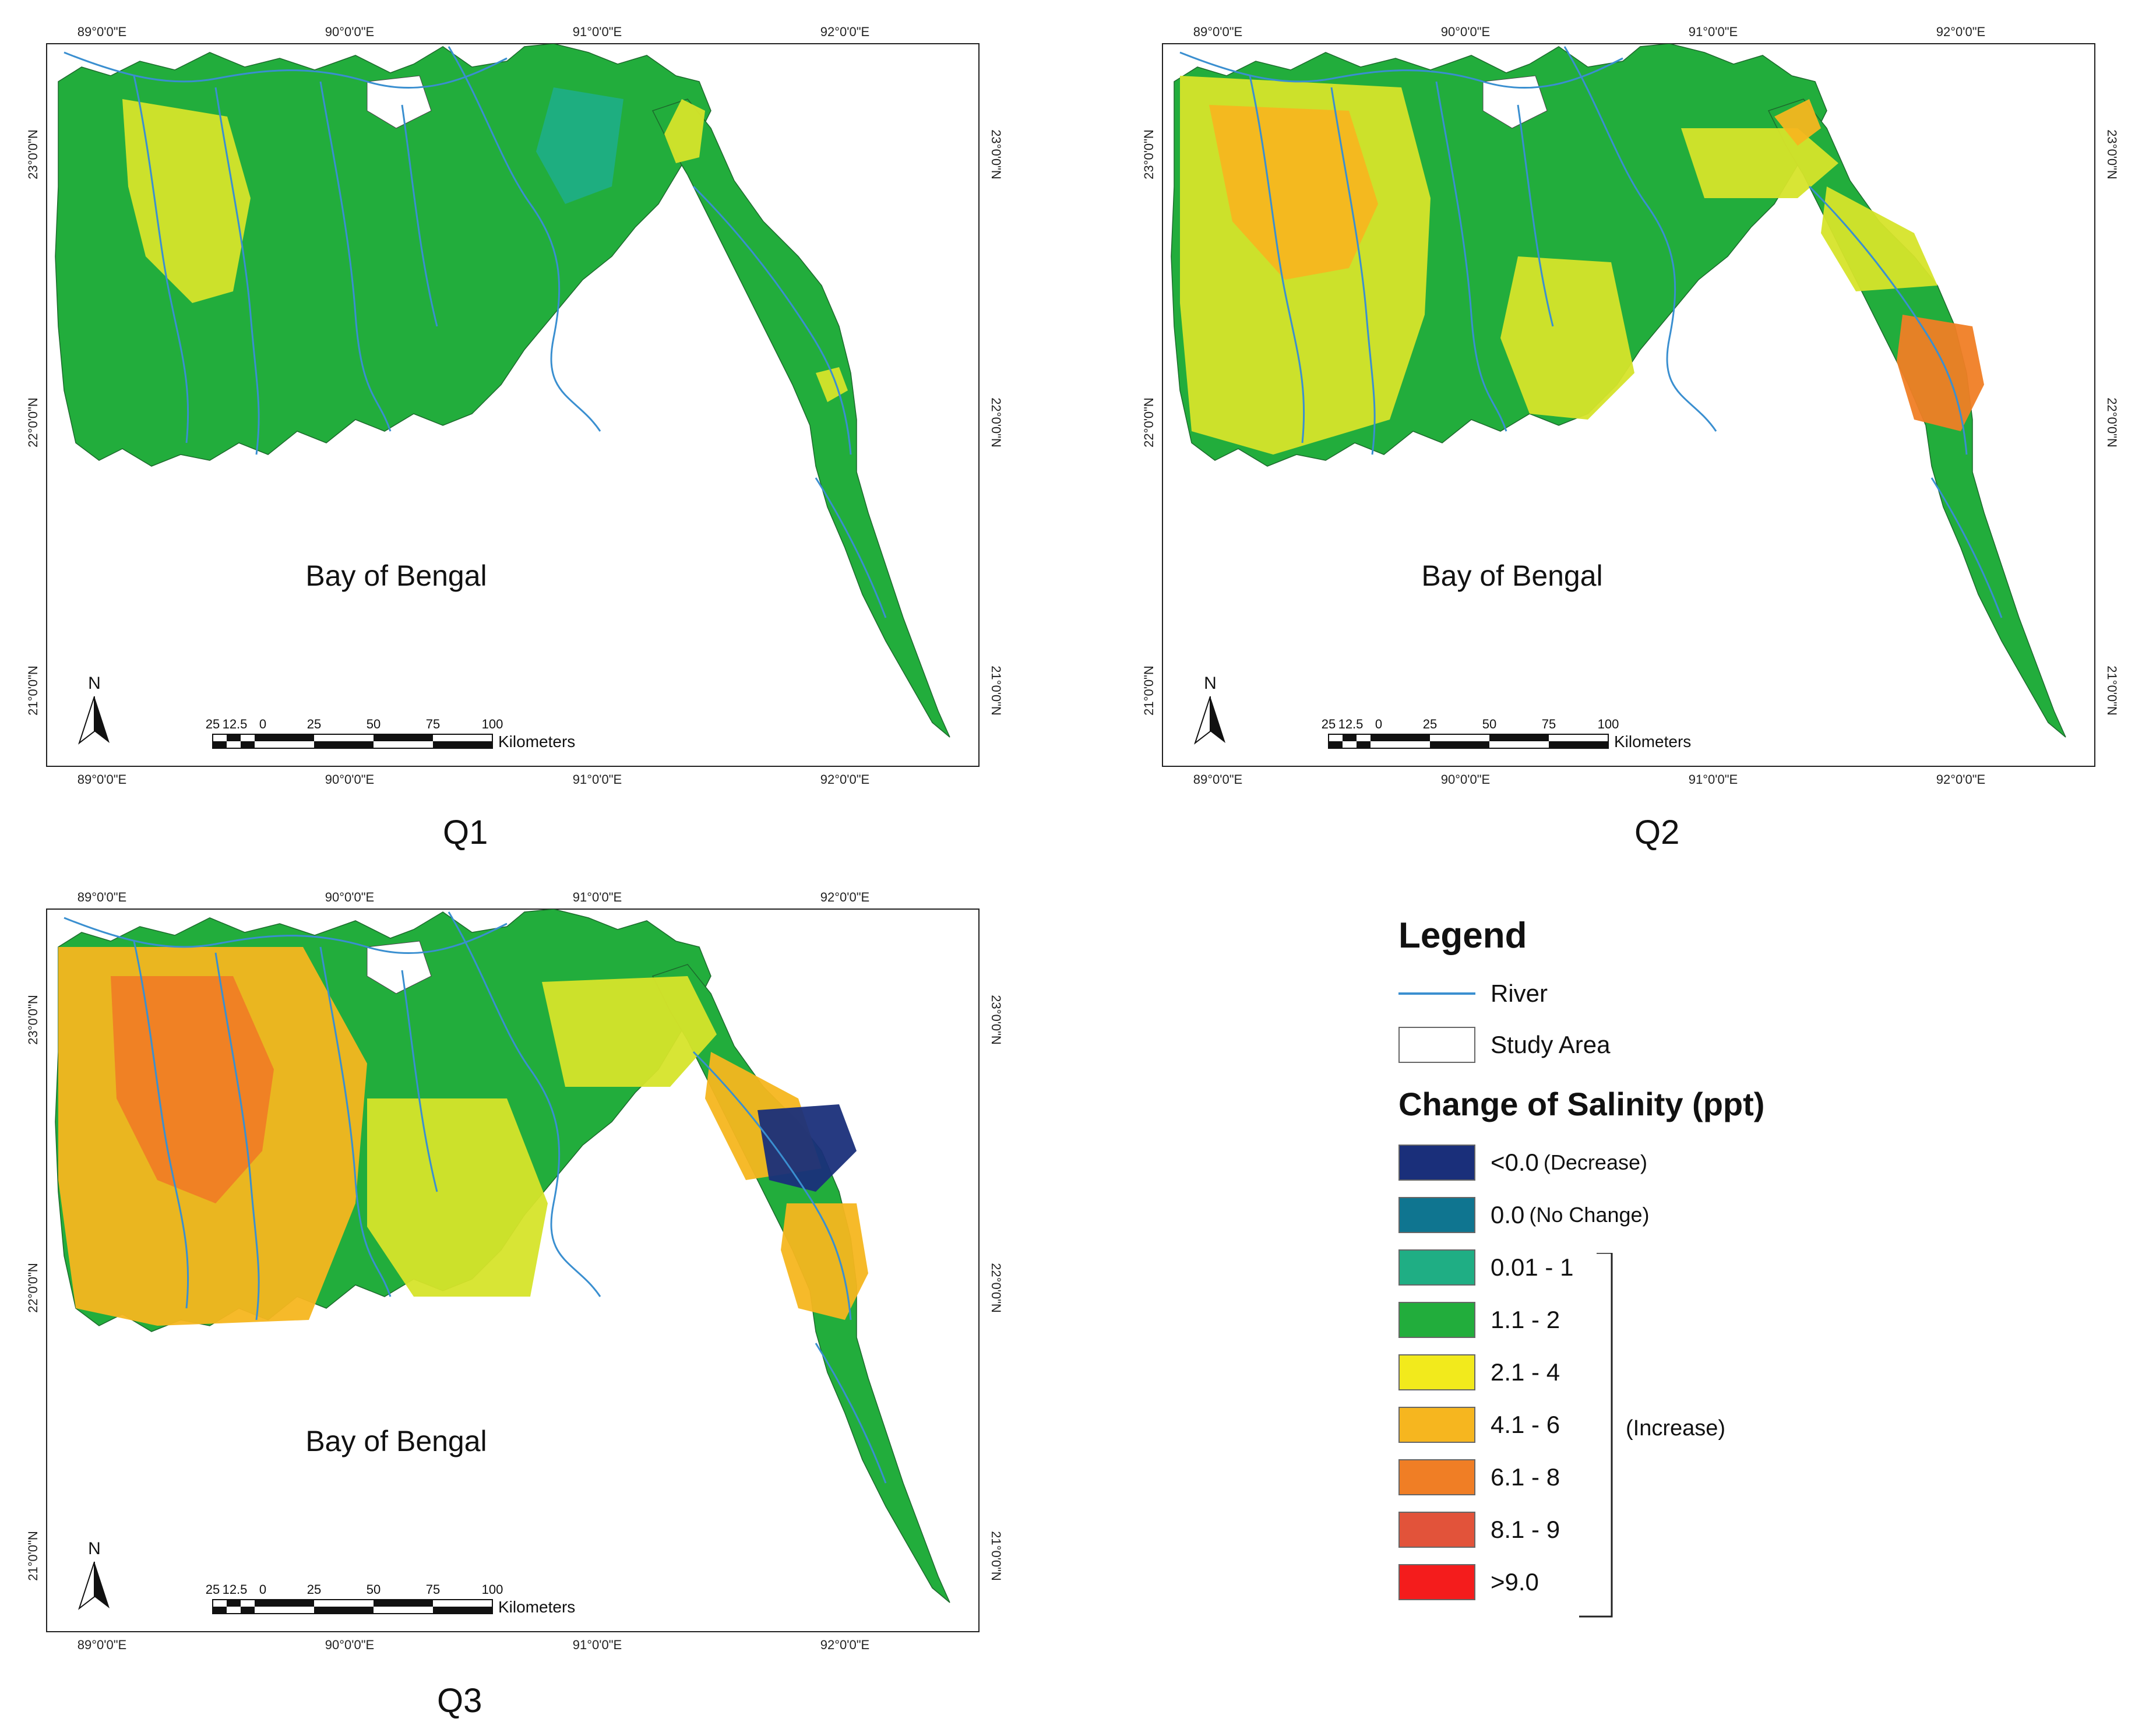  I want to click on caption-q3: Q3, so click(459, 1701).